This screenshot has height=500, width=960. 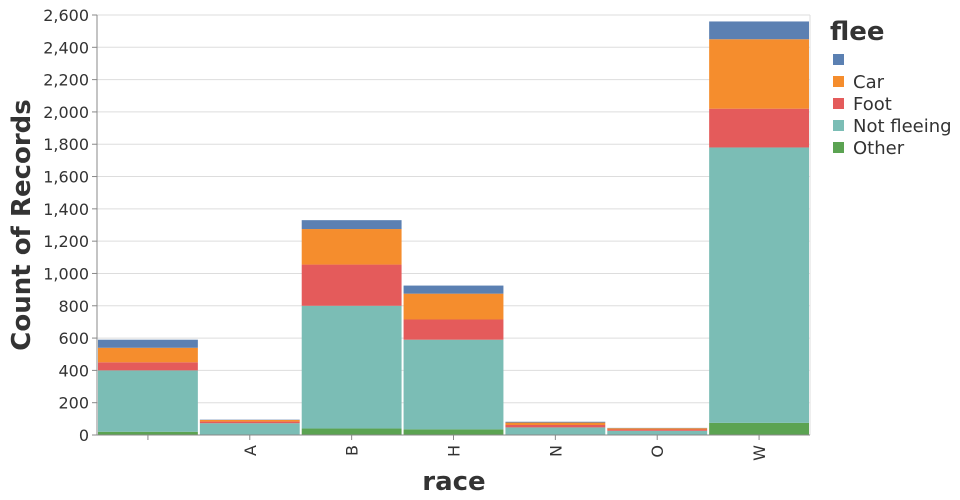 I want to click on bar-segment-car-H, so click(x=453, y=306).